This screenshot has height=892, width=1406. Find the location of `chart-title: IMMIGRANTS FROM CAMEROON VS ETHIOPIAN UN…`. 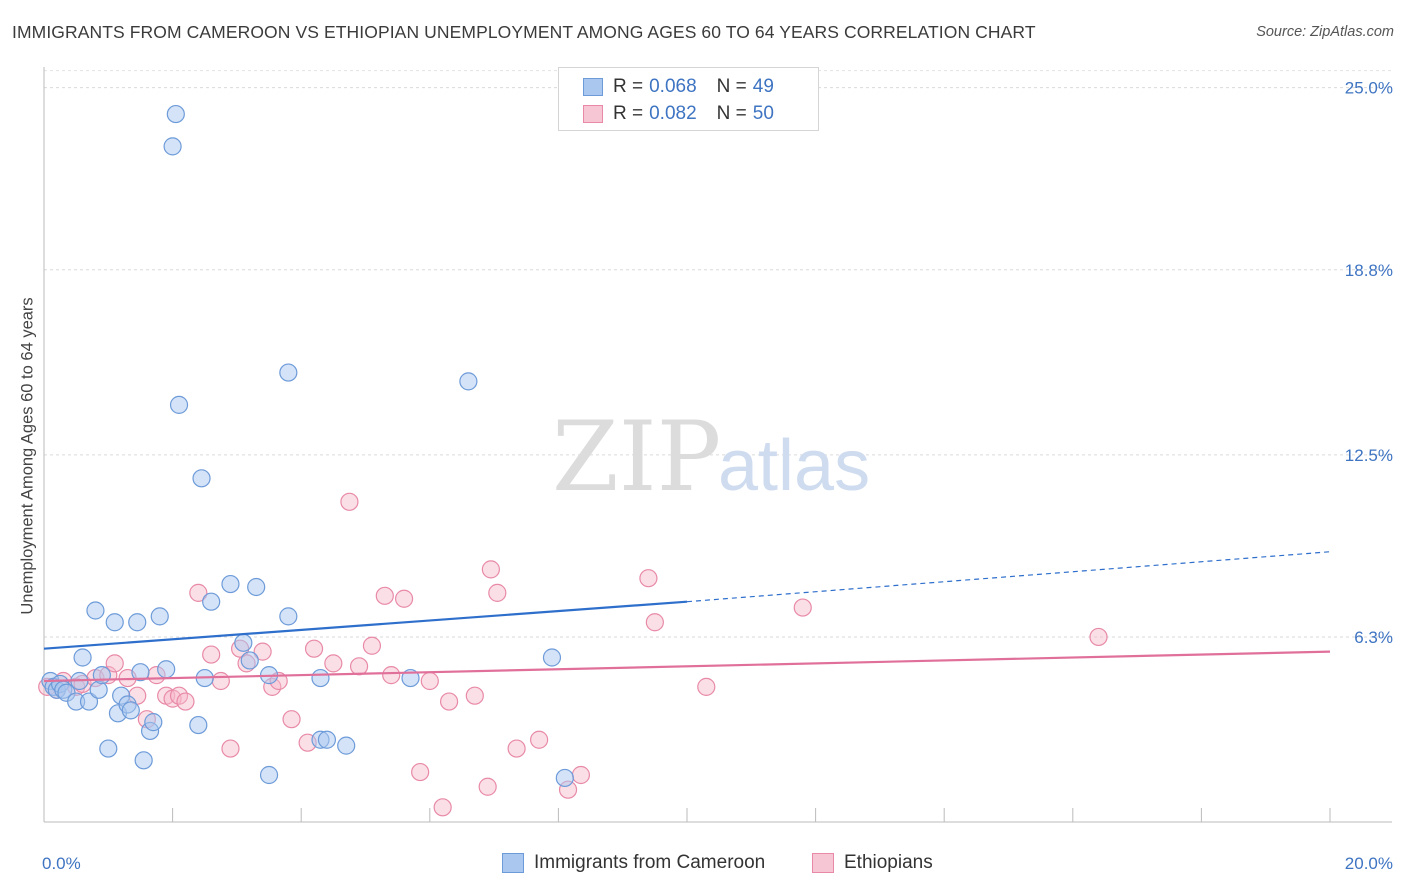

chart-title: IMMIGRANTS FROM CAMEROON VS ETHIOPIAN UN… is located at coordinates (524, 32).